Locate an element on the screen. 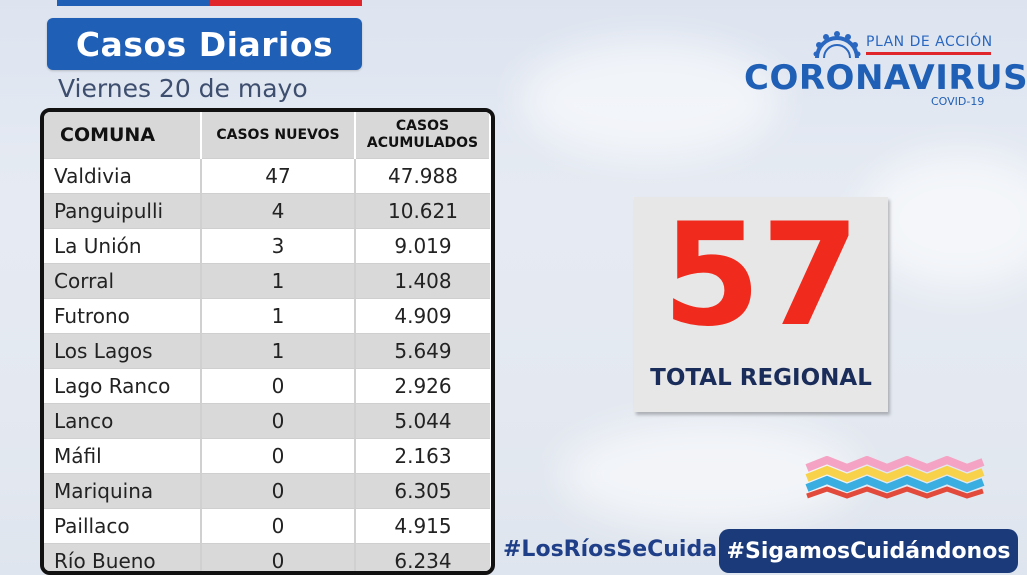 The height and width of the screenshot is (575, 1027). title-banner: Casos Diarios is located at coordinates (204, 44).